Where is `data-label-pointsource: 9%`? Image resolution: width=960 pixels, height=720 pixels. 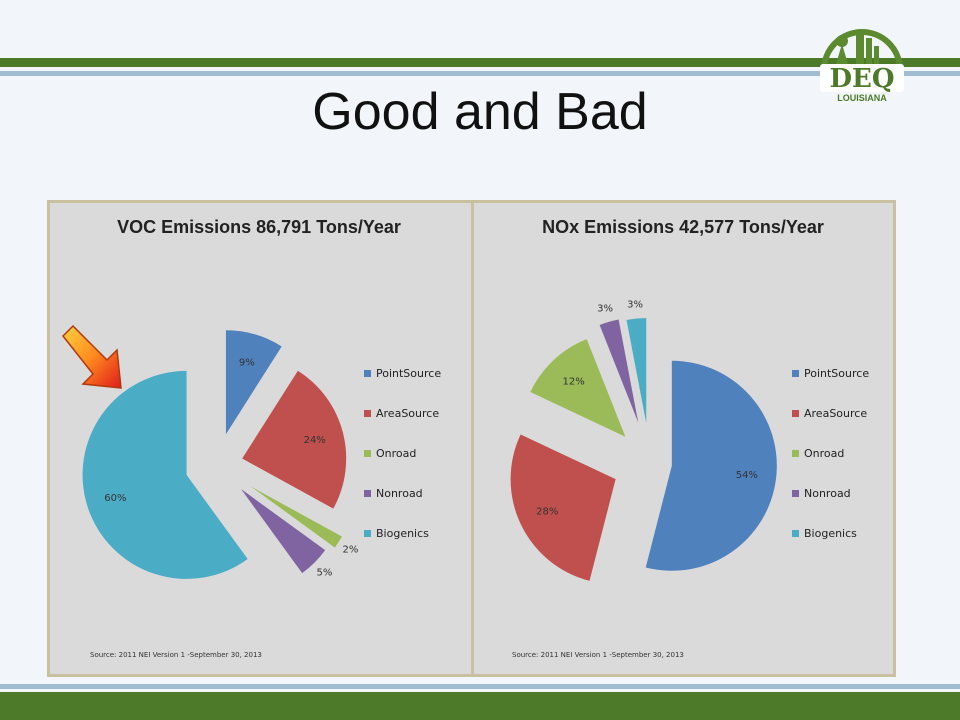
data-label-pointsource: 9% is located at coordinates (247, 362).